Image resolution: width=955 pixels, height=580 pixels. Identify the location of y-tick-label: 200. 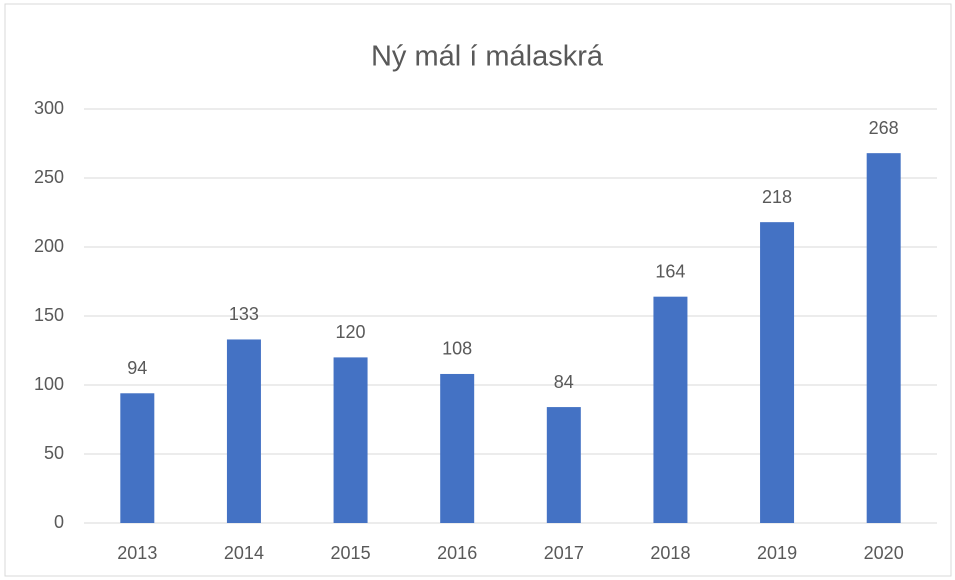
(49, 246).